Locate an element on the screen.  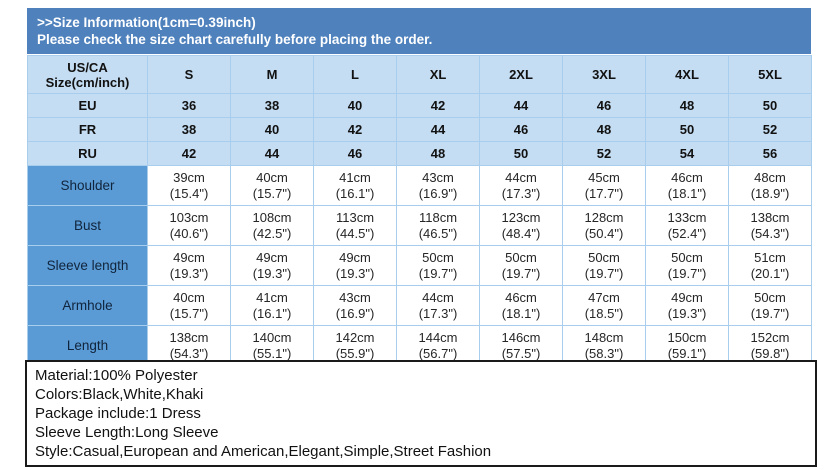
measure-value-cell: 148cm (58.3") is located at coordinates (604, 345).